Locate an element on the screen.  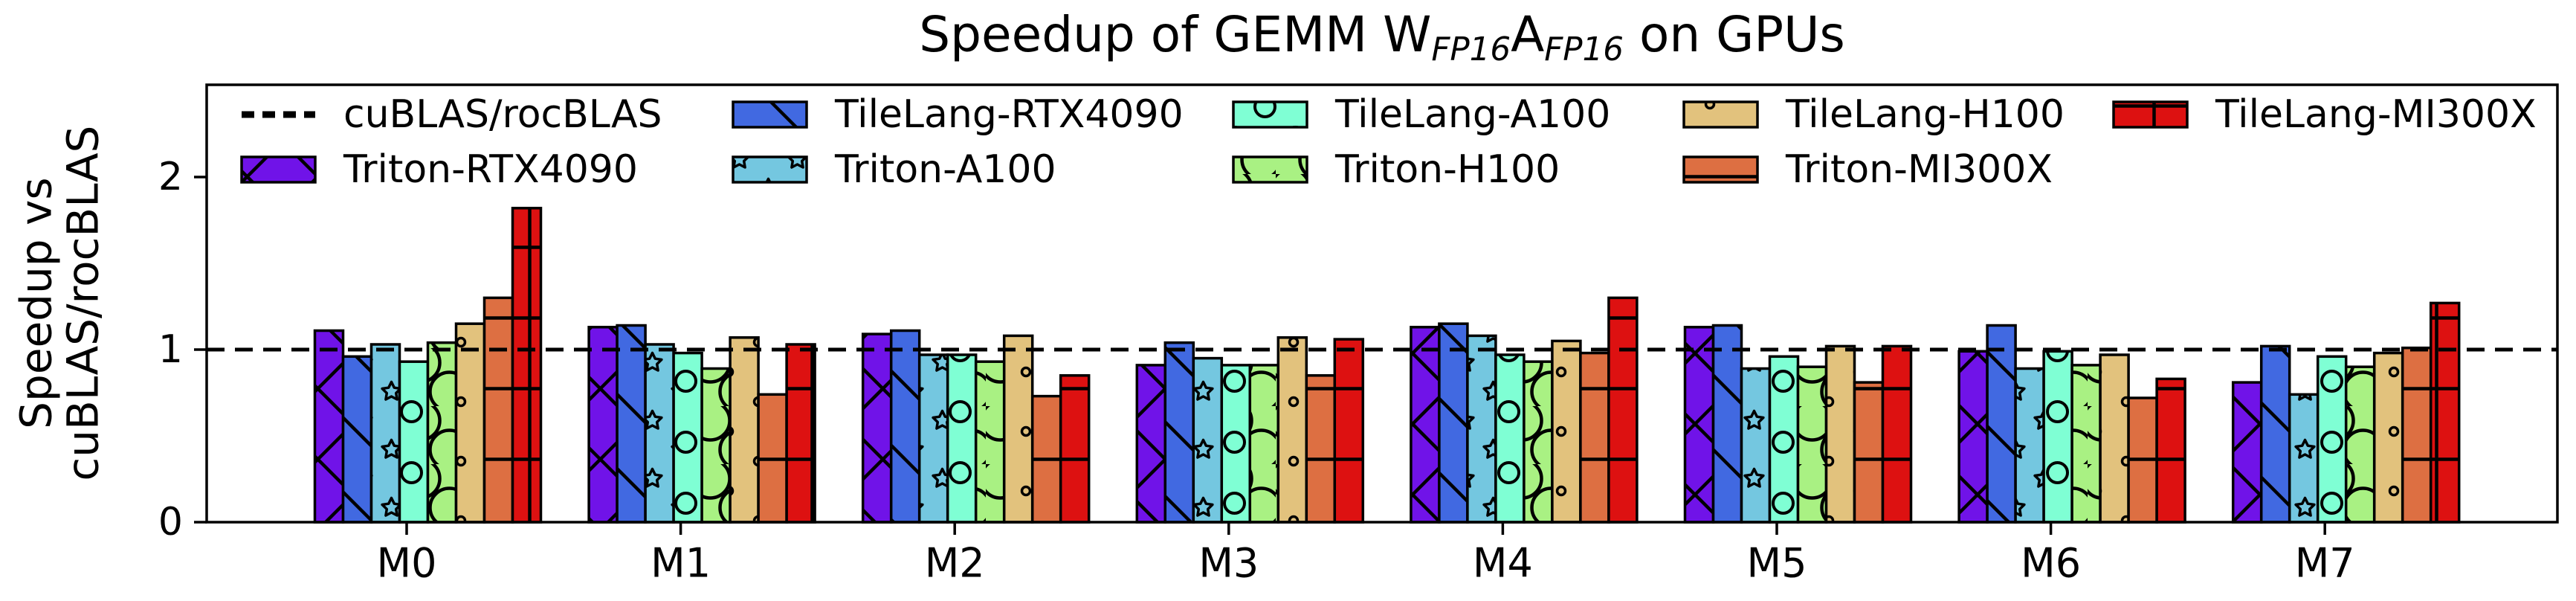
bar-M0-TileLang-H100 is located at coordinates (470, 423).